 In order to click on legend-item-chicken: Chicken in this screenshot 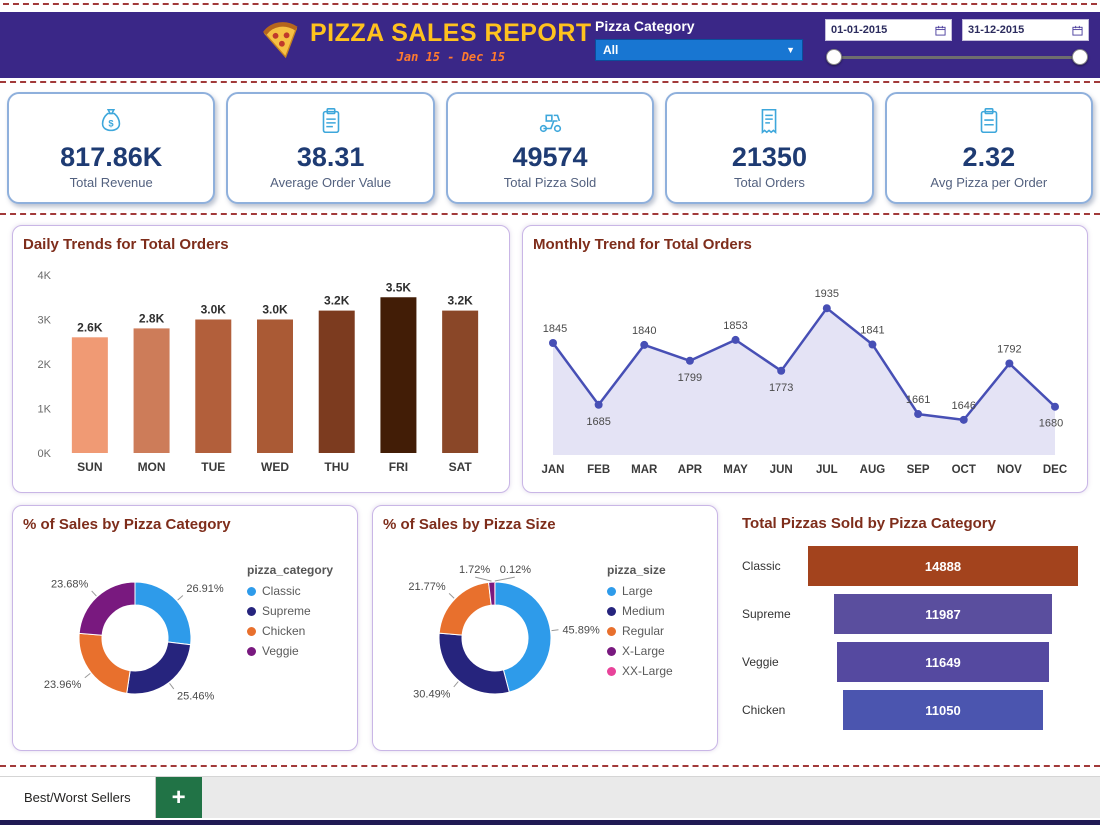, I will do `click(297, 631)`.